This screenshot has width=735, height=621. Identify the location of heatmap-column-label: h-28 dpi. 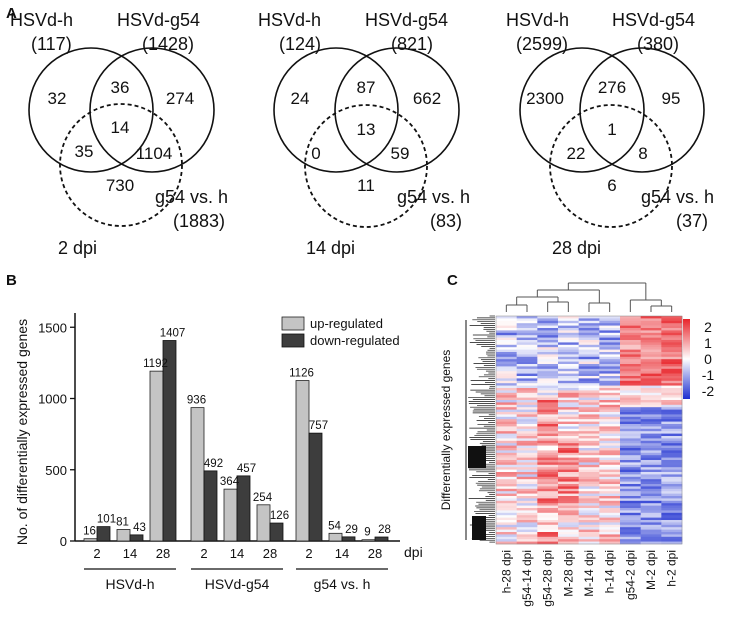
(506, 571).